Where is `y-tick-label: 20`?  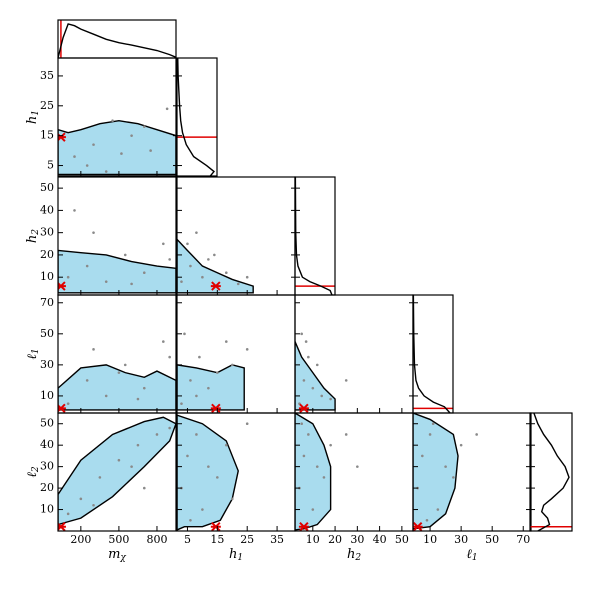
y-tick-label: 20 is located at coordinates (47, 254).